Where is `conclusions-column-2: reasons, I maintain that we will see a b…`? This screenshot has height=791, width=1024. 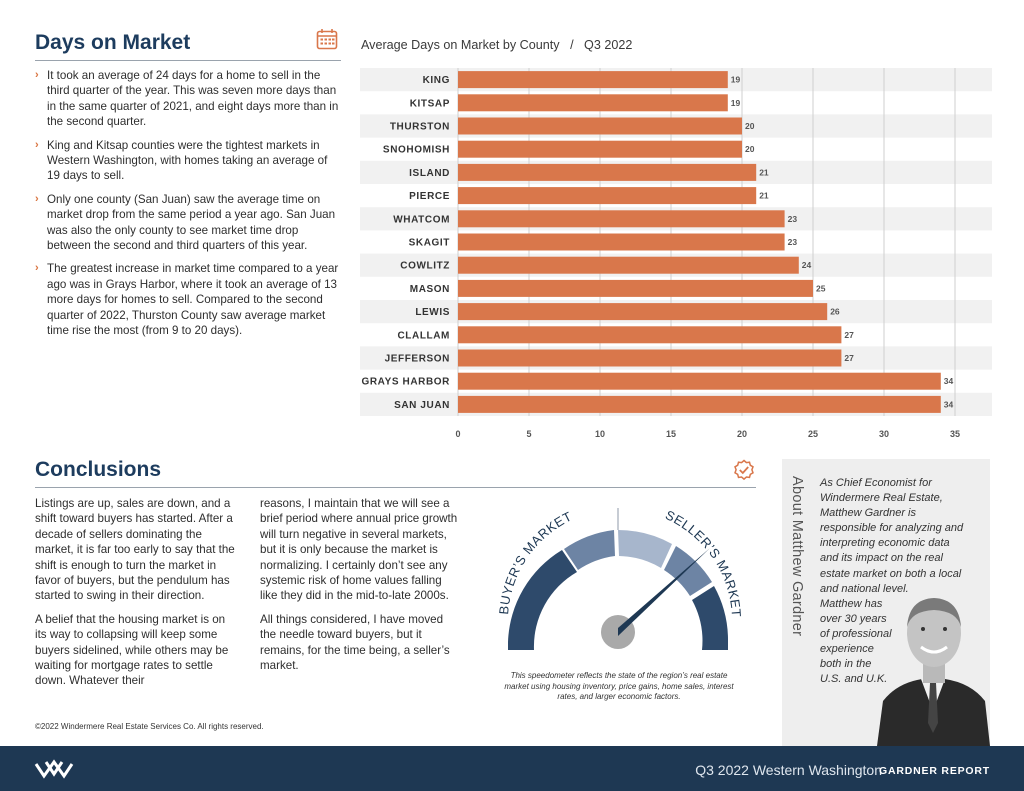 conclusions-column-2: reasons, I maintain that we will see a b… is located at coordinates (360, 588).